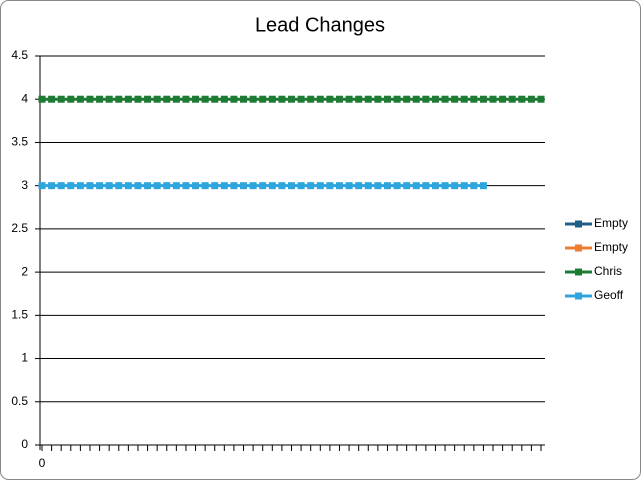 This screenshot has height=480, width=641. I want to click on y-tick-label: 3.5, so click(19, 142).